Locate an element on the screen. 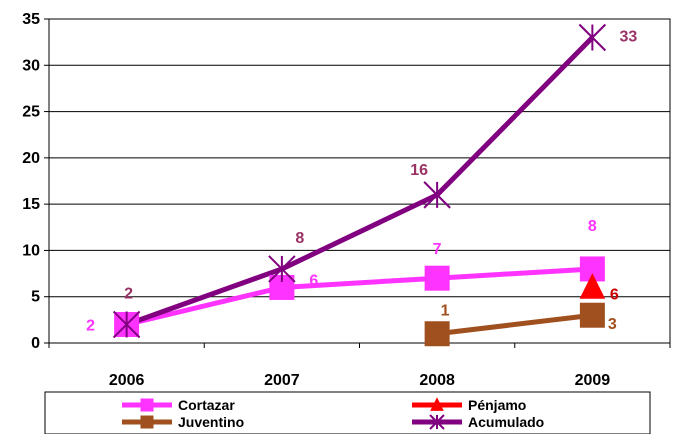  data-label: 7 is located at coordinates (437, 249).